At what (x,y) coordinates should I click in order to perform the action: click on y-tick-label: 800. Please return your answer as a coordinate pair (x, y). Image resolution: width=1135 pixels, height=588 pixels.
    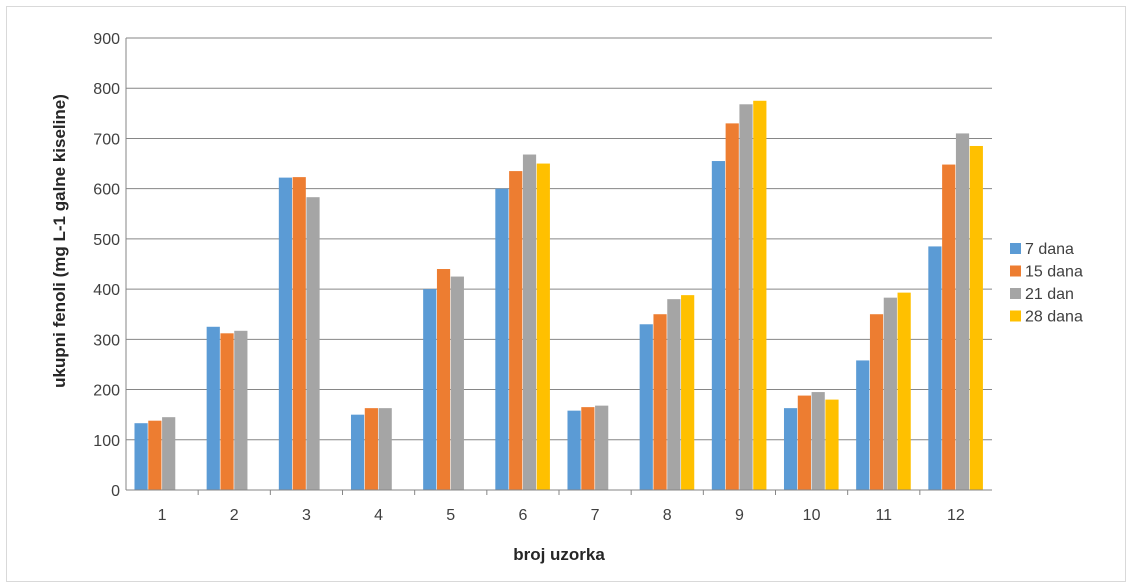
    Looking at the image, I should click on (106, 89).